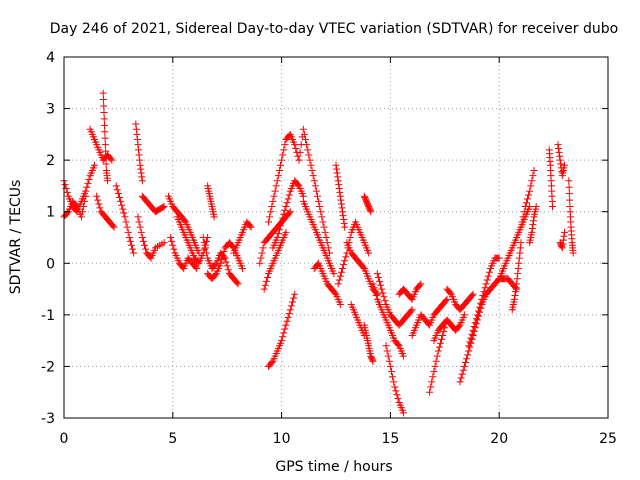  I want to click on y-tick-label: -2, so click(48, 367).